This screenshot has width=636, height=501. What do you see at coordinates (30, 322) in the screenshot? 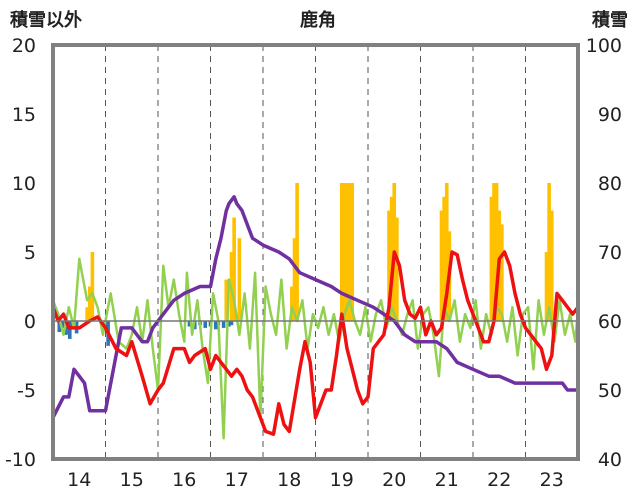
I see `left-tick-label: 0` at bounding box center [30, 322].